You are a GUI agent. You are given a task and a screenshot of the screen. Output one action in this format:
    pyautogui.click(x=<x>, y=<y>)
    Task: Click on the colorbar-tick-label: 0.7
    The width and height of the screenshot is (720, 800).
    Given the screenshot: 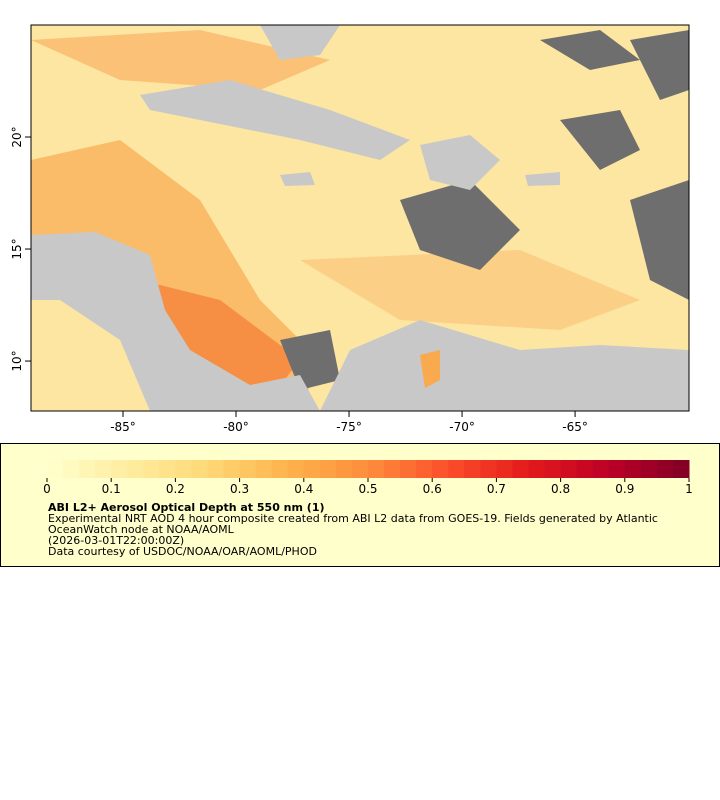 What is the action you would take?
    pyautogui.click(x=496, y=489)
    